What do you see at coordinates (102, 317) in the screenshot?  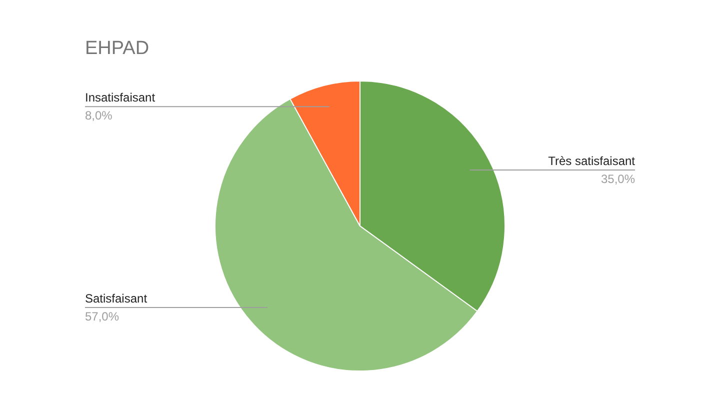 I see `data-label: 57,0%` at bounding box center [102, 317].